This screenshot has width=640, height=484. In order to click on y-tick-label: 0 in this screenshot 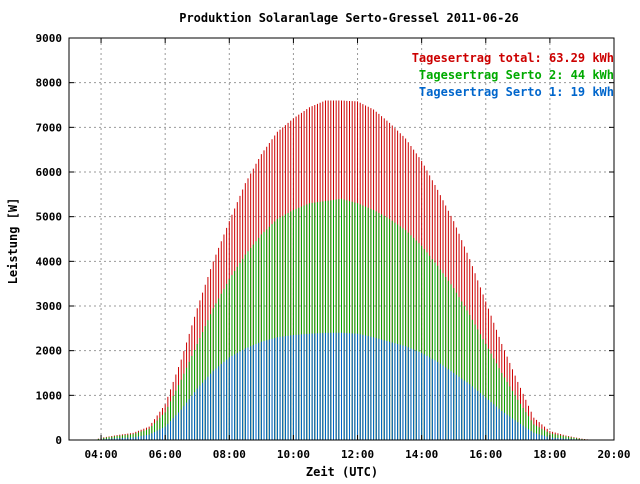, I will do `click(58, 440)`.